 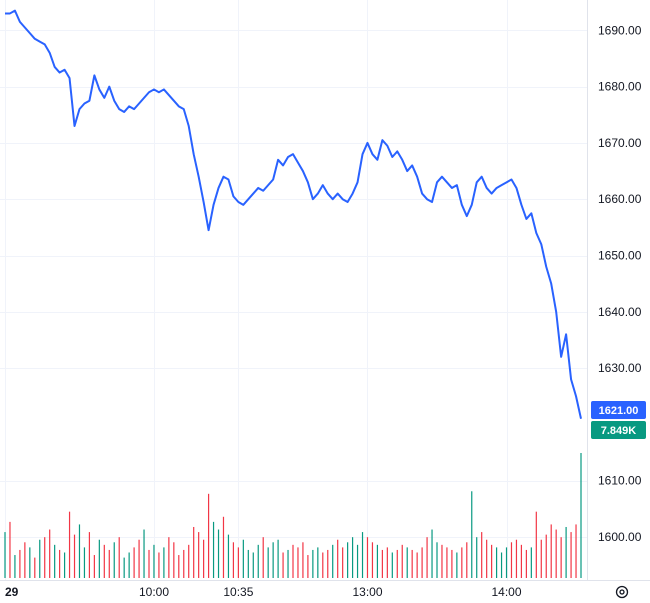 What do you see at coordinates (620, 368) in the screenshot?
I see `price-tick-label: 1630.00` at bounding box center [620, 368].